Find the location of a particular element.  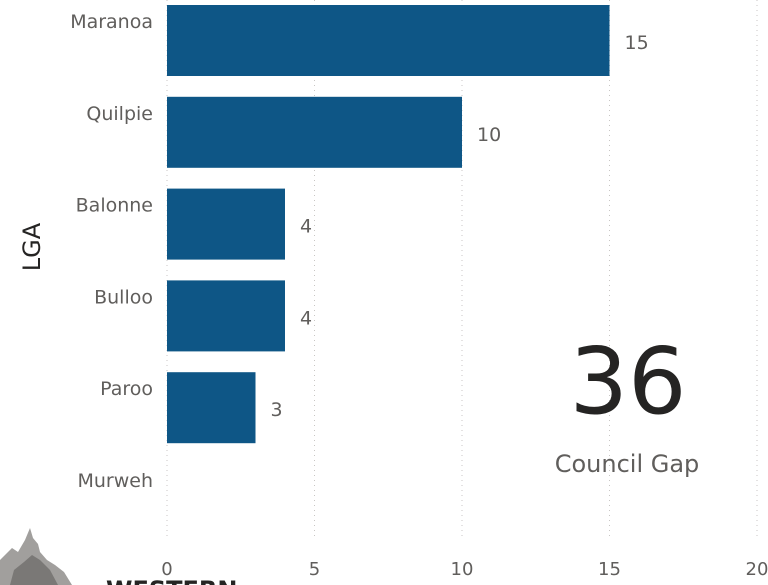

x-tick-label: 15 is located at coordinates (609, 569).